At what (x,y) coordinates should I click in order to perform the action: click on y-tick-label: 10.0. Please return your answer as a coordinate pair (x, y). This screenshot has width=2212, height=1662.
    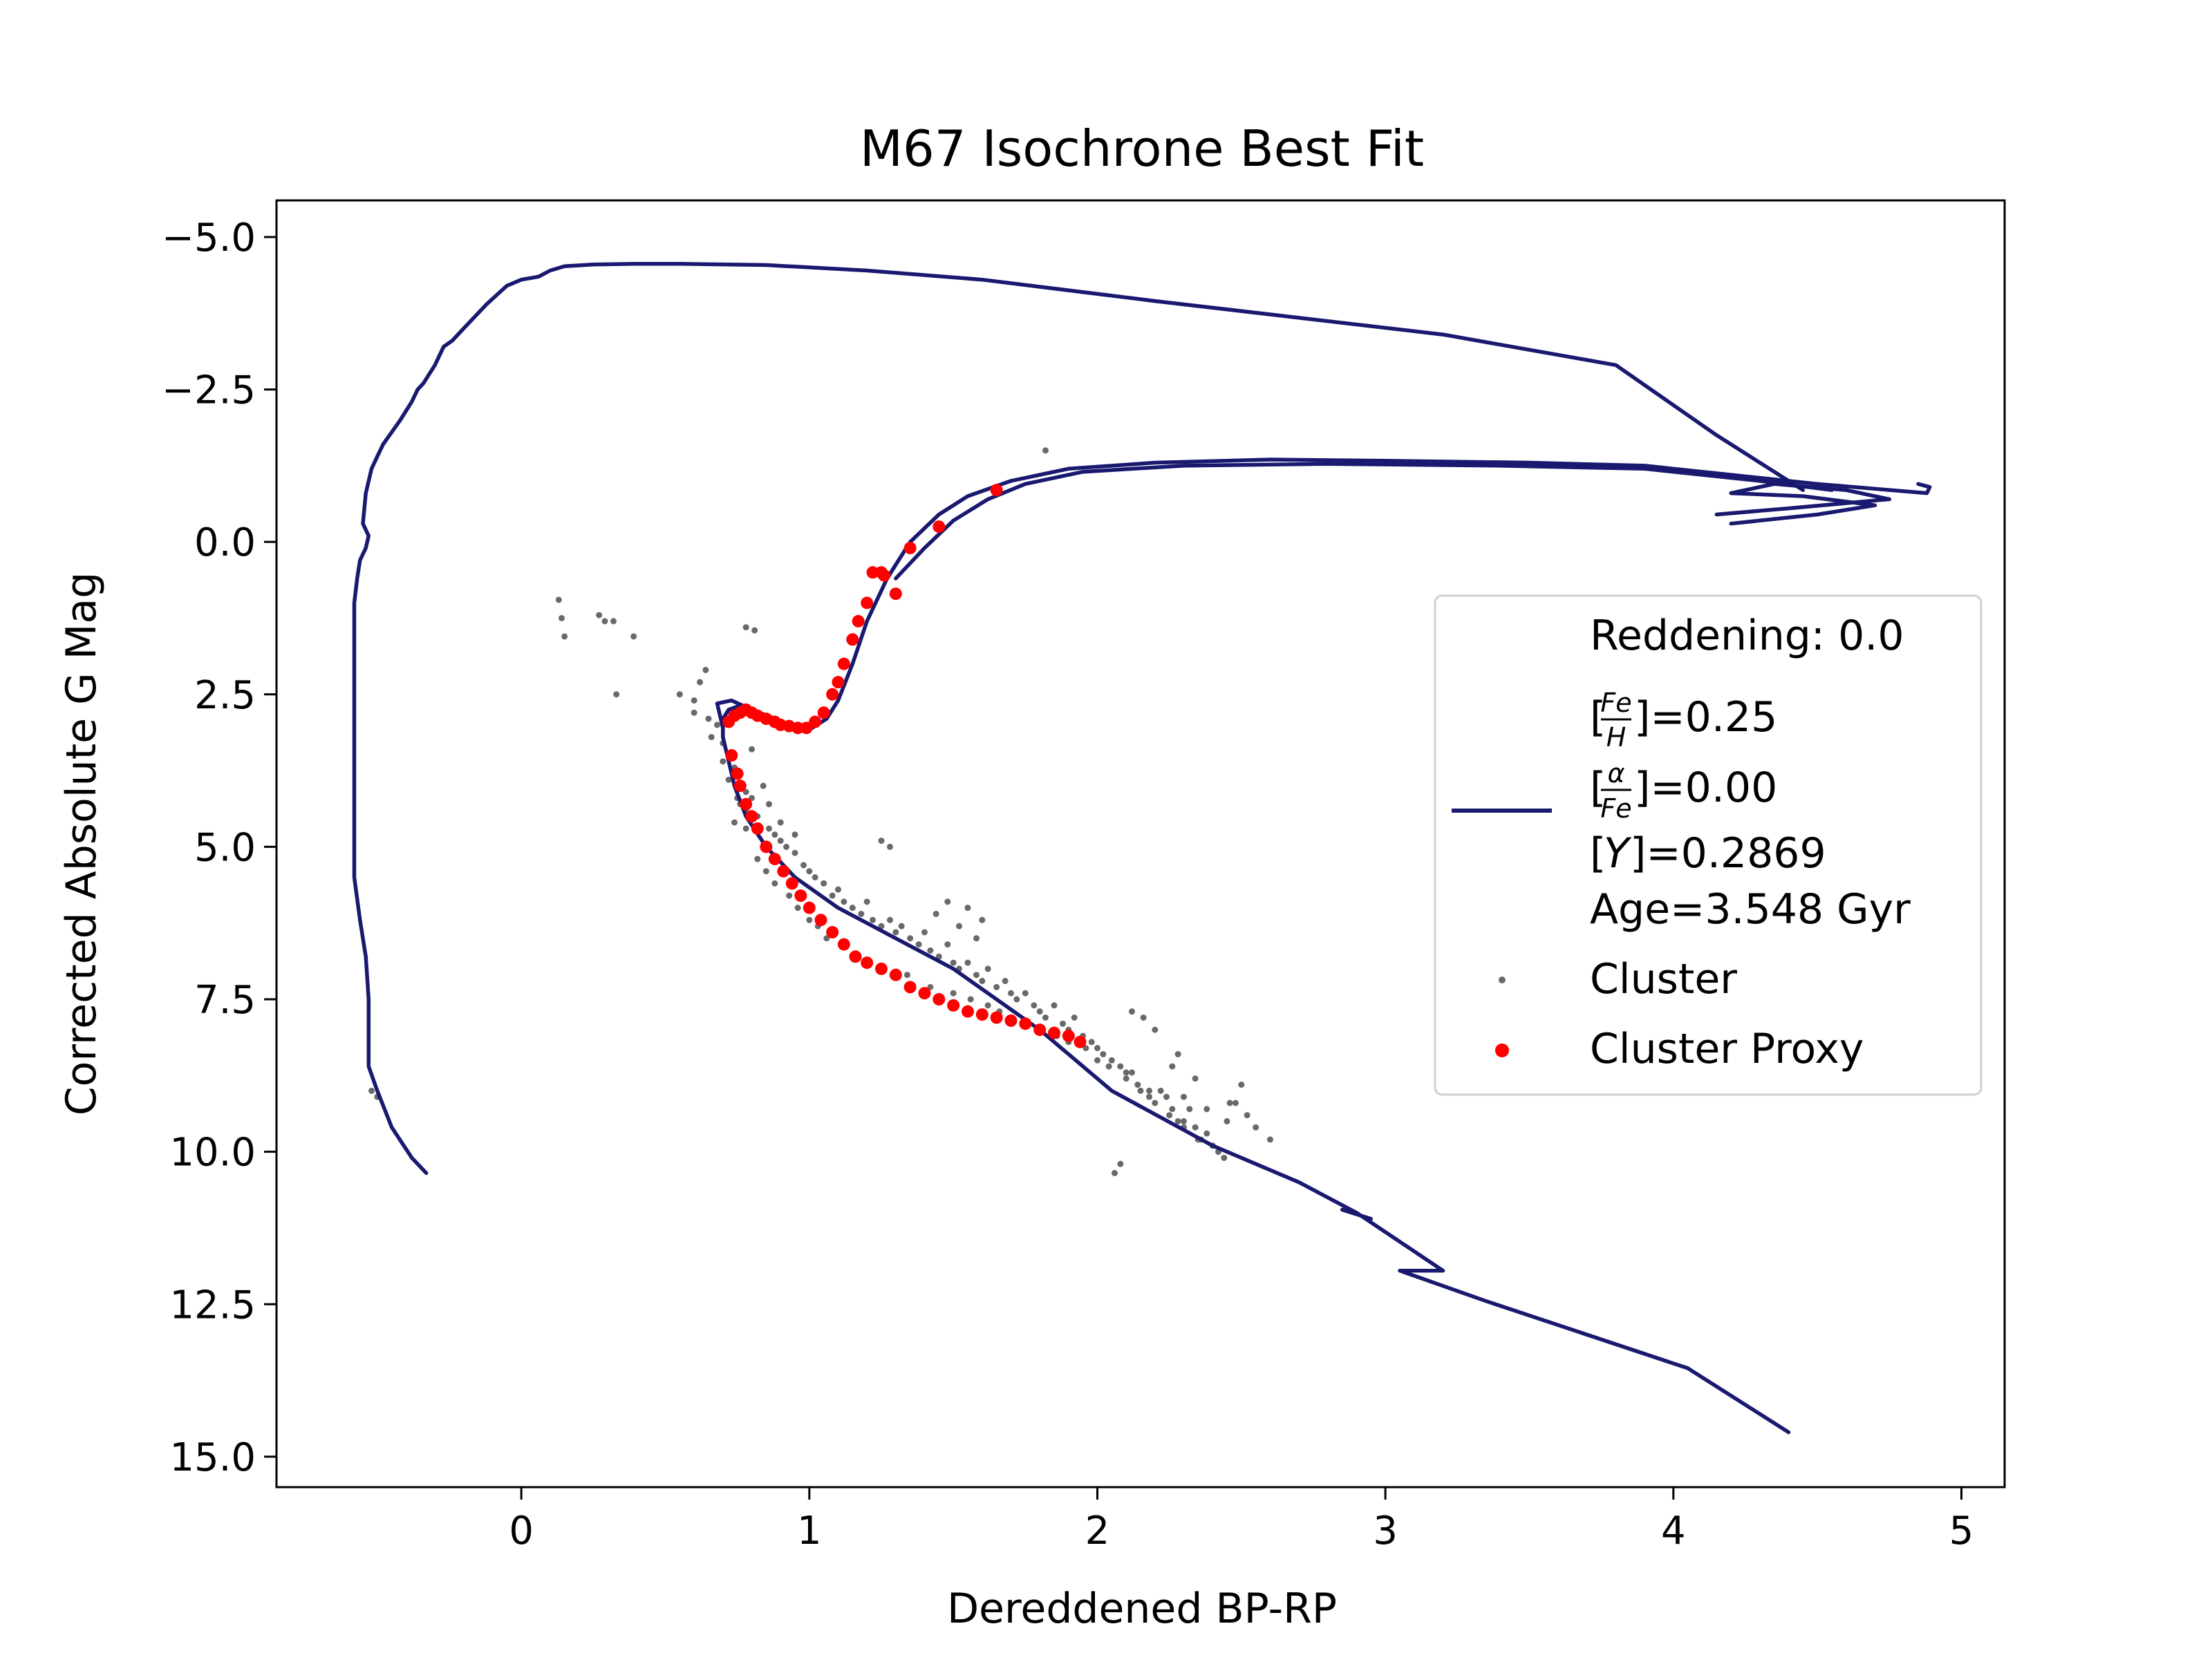
    Looking at the image, I should click on (212, 1153).